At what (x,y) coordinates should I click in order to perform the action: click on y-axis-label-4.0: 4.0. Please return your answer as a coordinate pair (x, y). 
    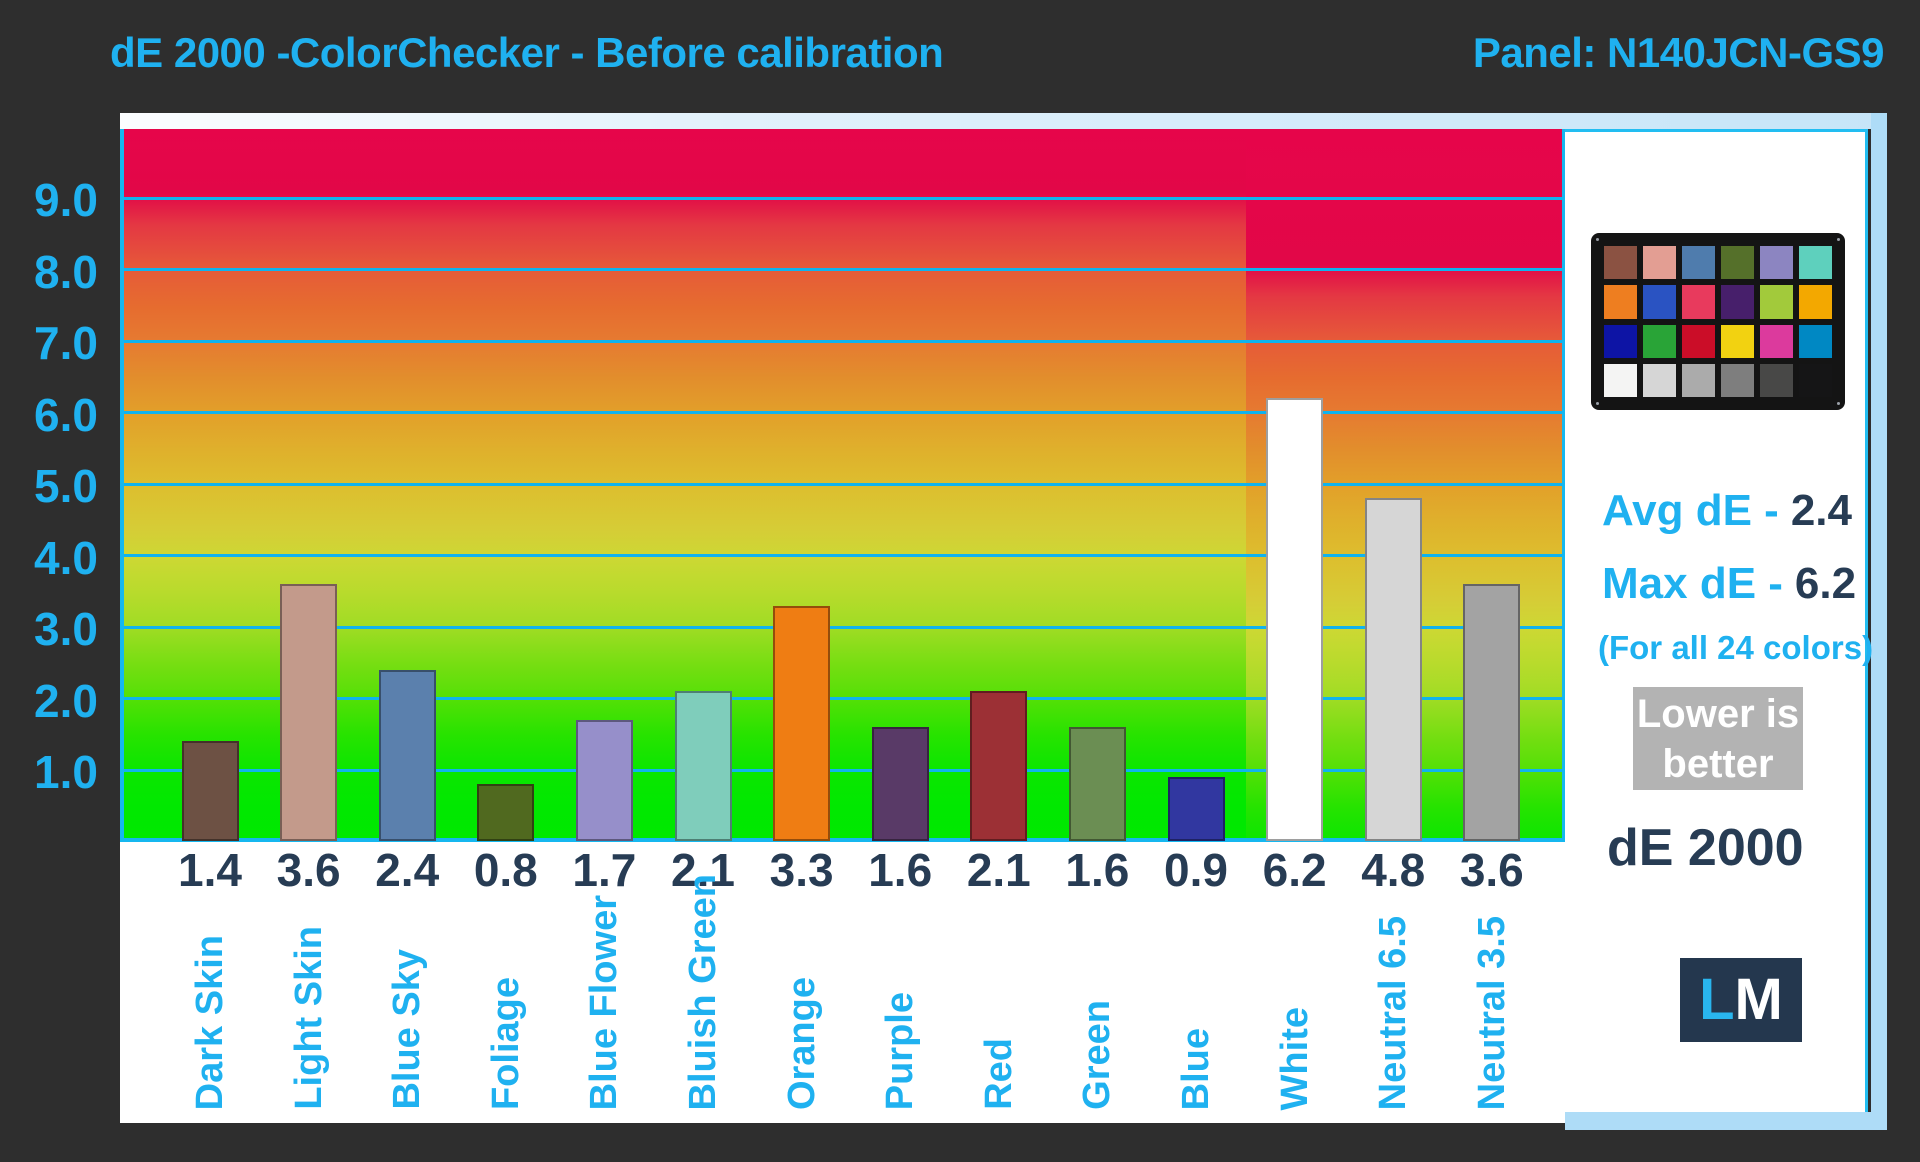
    Looking at the image, I should click on (66, 557).